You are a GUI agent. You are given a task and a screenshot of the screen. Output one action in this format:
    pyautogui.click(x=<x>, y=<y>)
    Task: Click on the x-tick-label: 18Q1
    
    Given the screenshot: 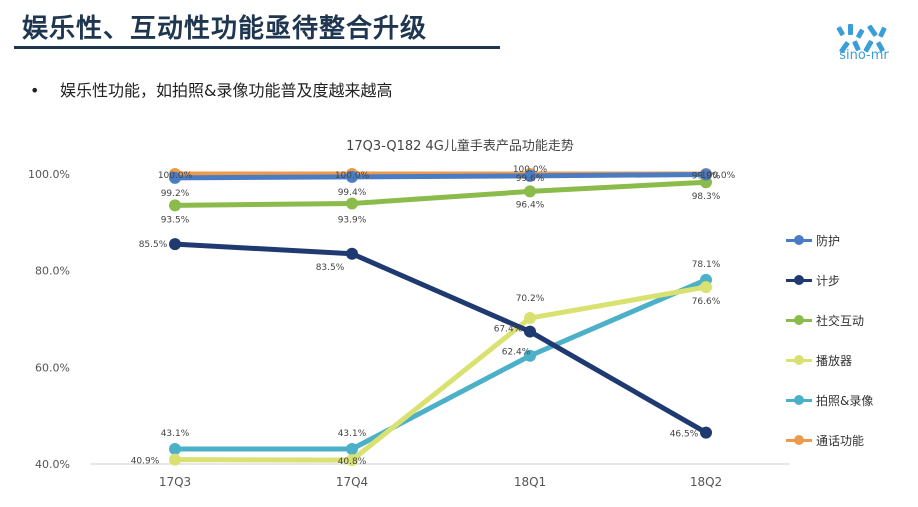 What is the action you would take?
    pyautogui.click(x=530, y=482)
    